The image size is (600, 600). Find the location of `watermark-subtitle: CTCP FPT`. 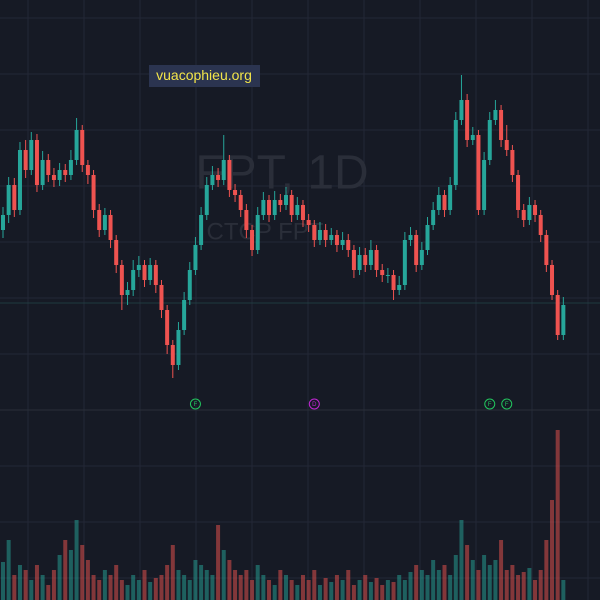

watermark-subtitle: CTCP FPT is located at coordinates (265, 231).